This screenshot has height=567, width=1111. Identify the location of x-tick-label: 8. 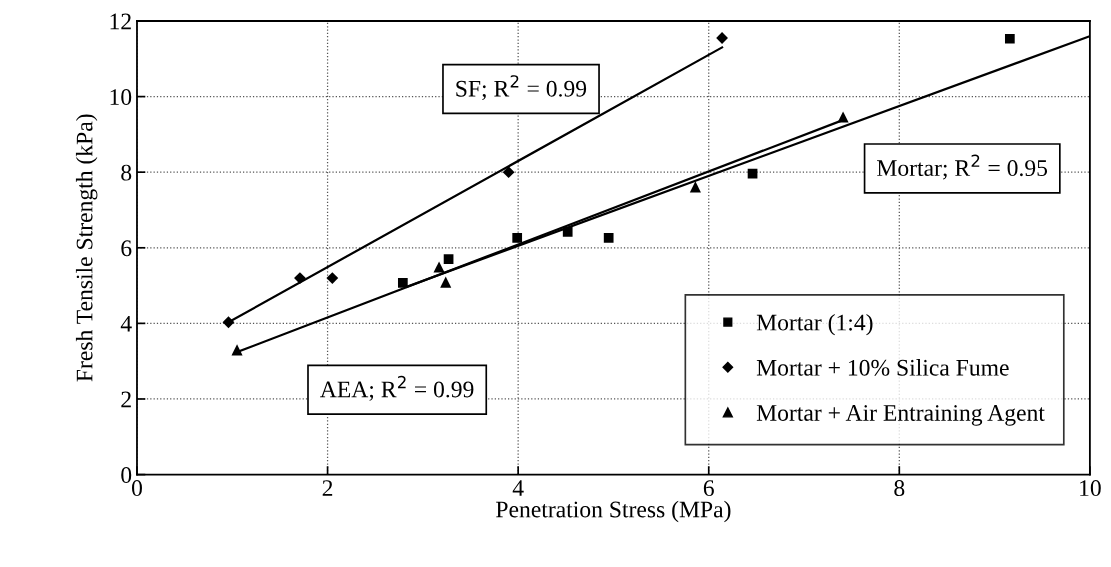
(899, 488).